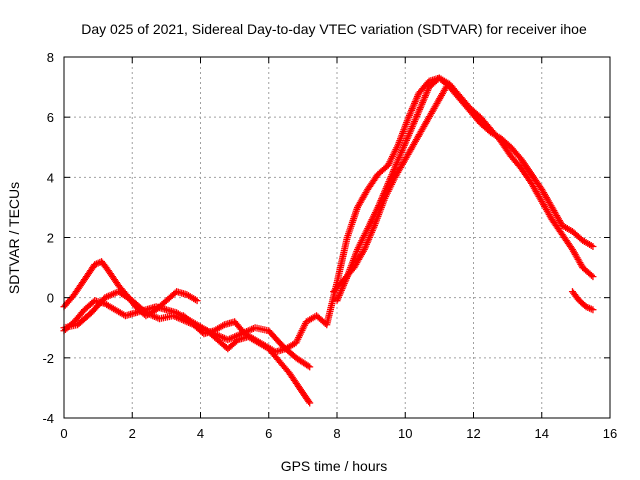 The width and height of the screenshot is (640, 480). Describe the element at coordinates (14, 238) in the screenshot. I see `y-axis-title: SDTVAR / TECUs` at that location.